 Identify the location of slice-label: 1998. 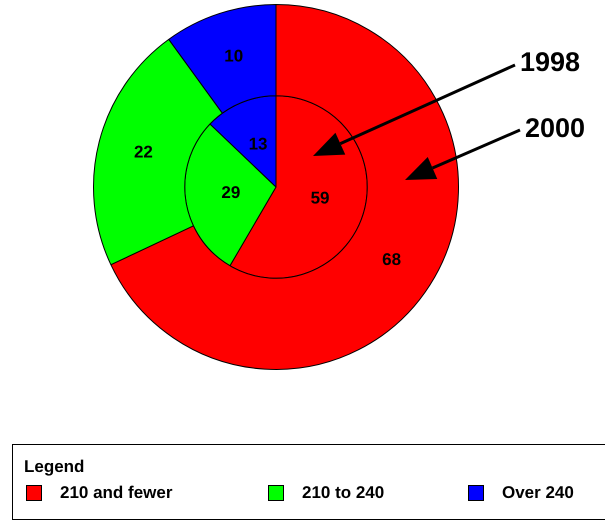
(550, 62).